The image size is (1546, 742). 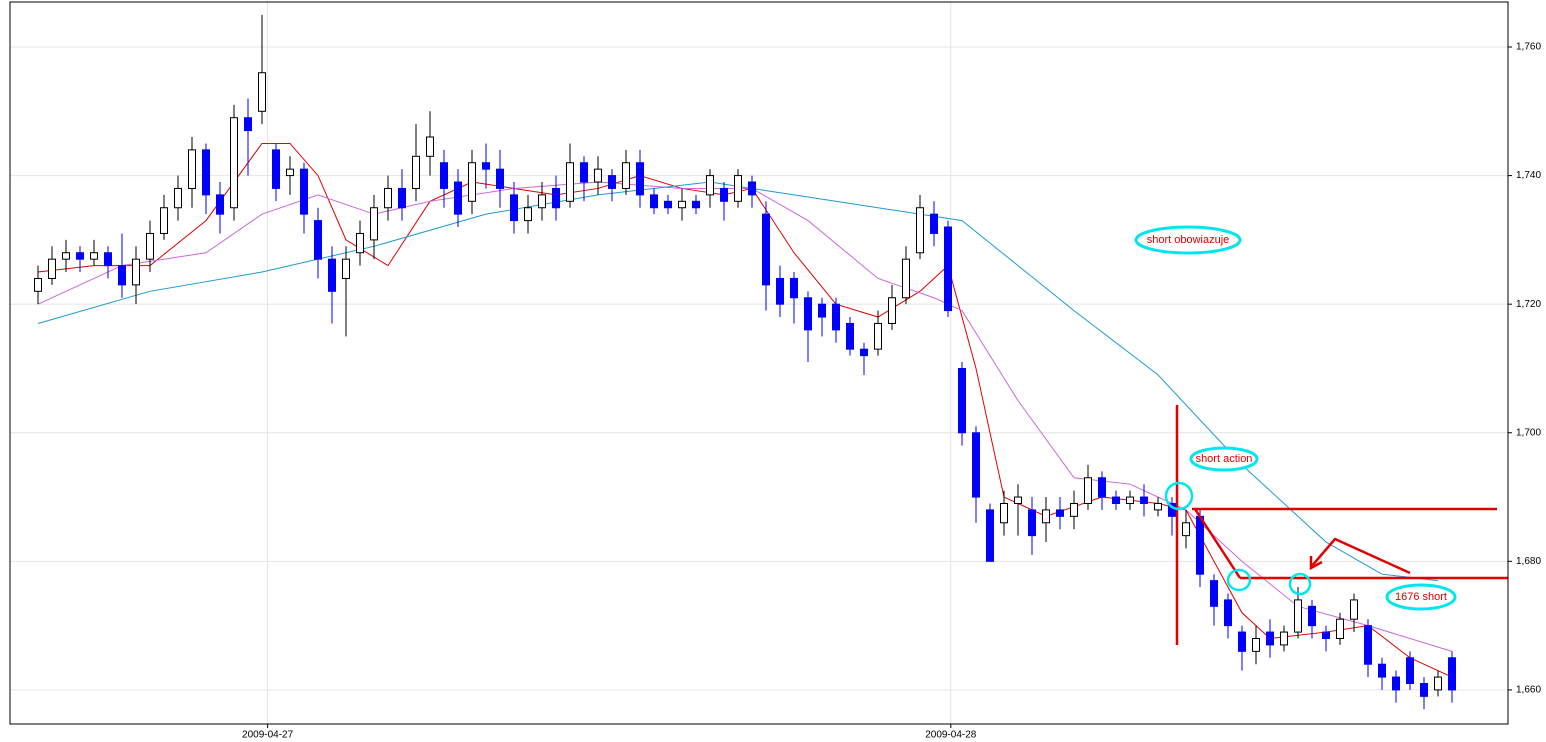 What do you see at coordinates (1238, 538) in the screenshot?
I see `circles` at bounding box center [1238, 538].